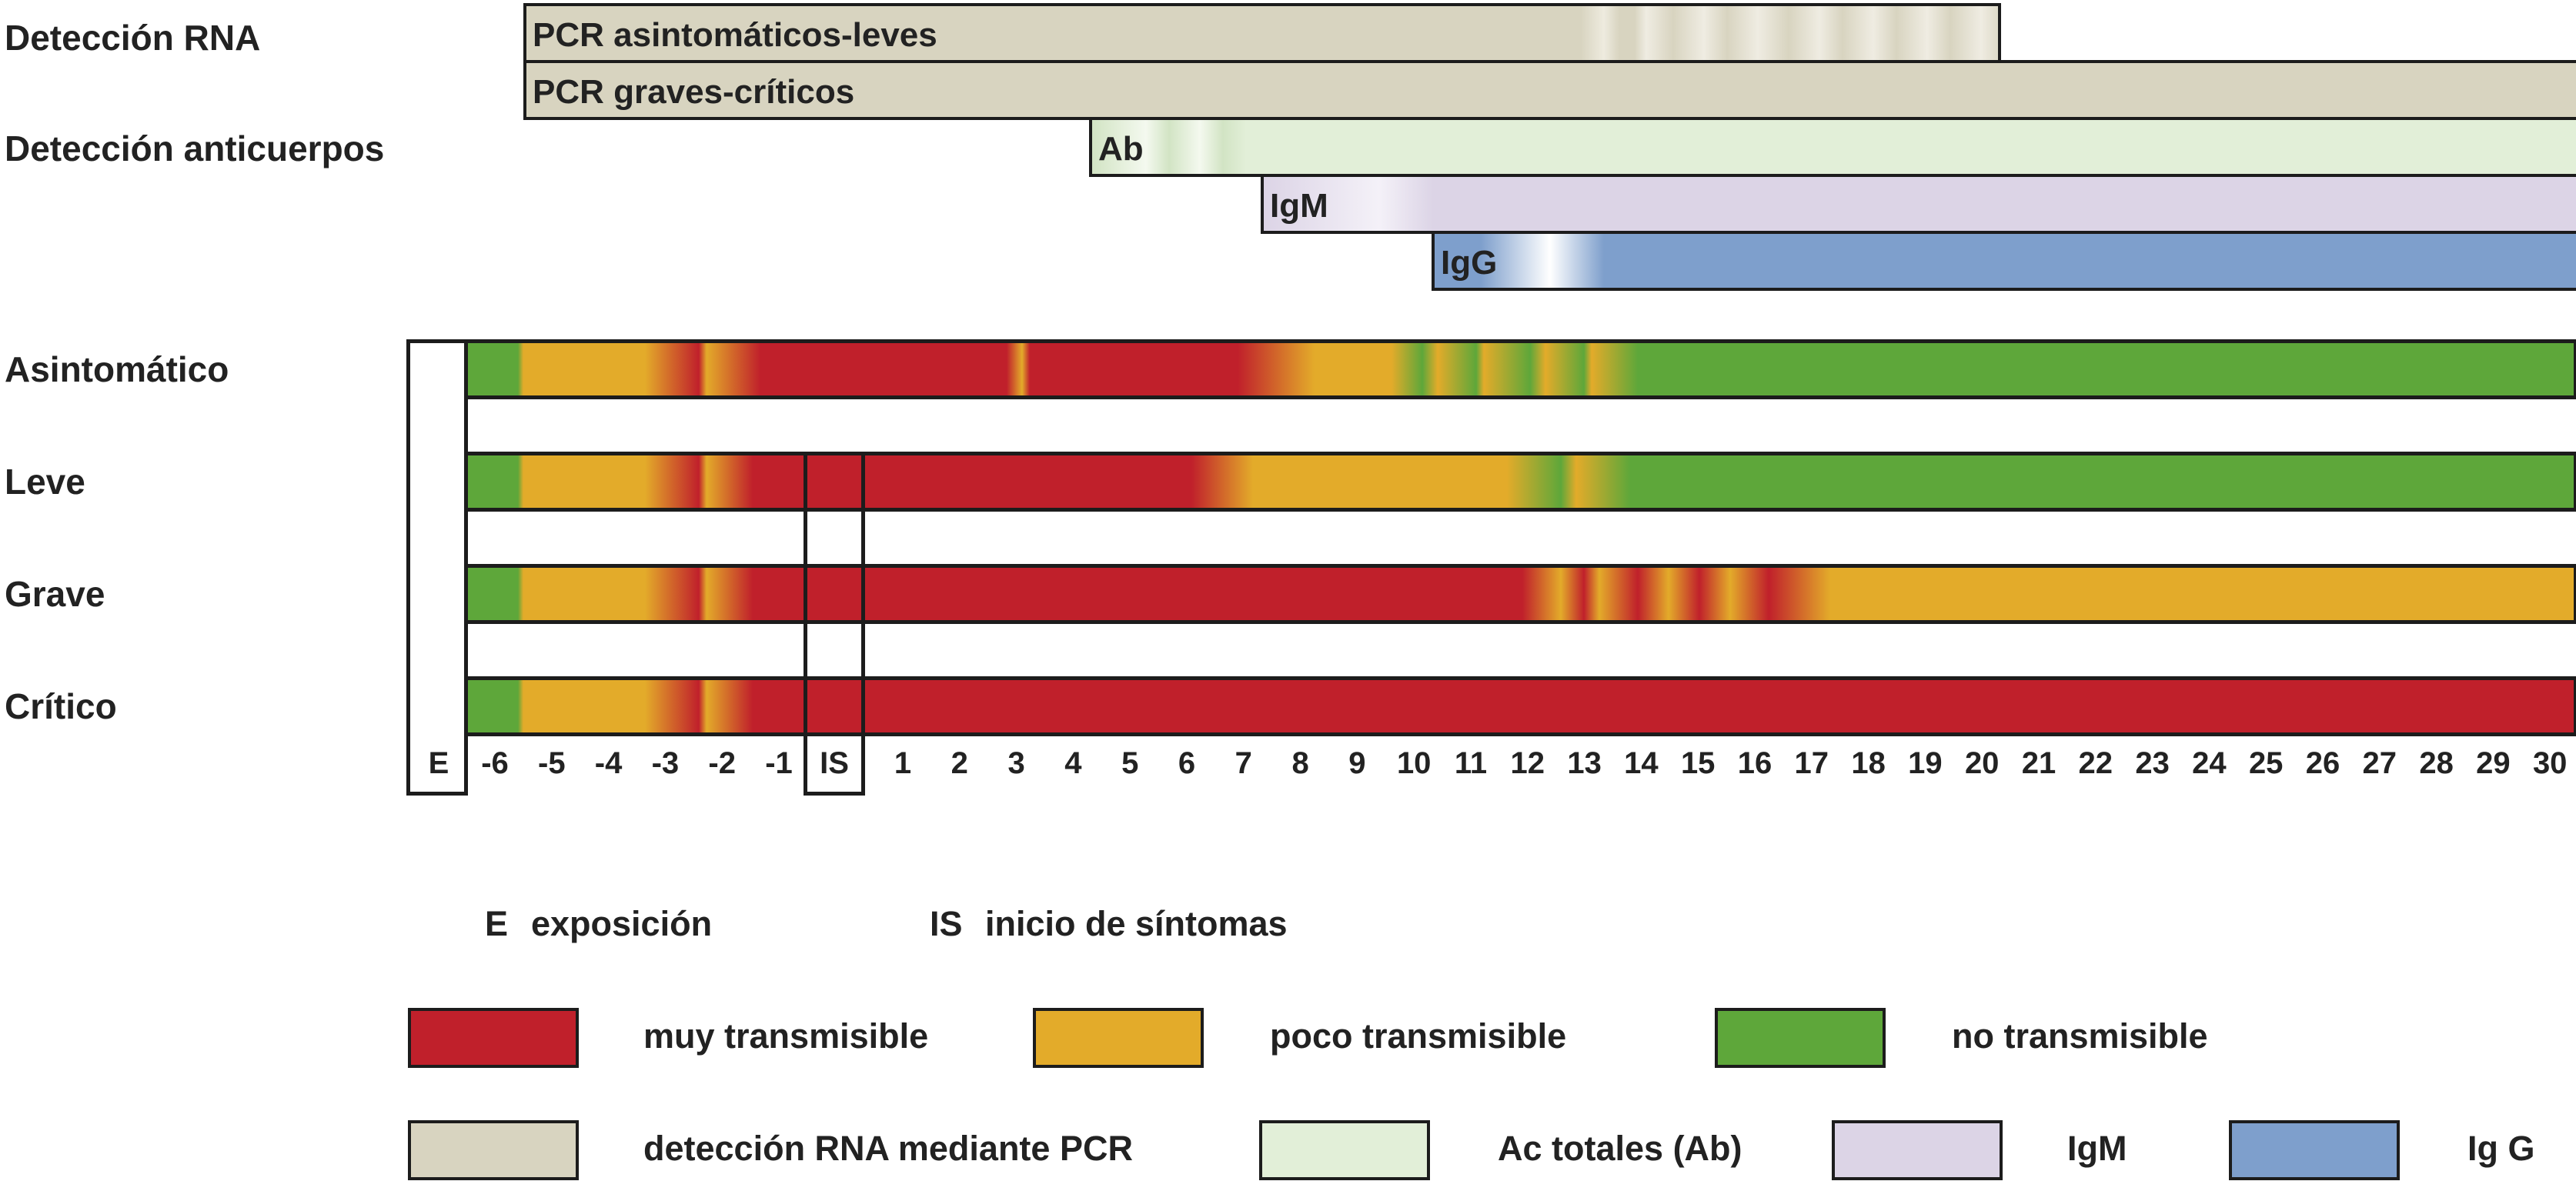  What do you see at coordinates (2097, 1148) in the screenshot?
I see `legend-igm-text: IgM` at bounding box center [2097, 1148].